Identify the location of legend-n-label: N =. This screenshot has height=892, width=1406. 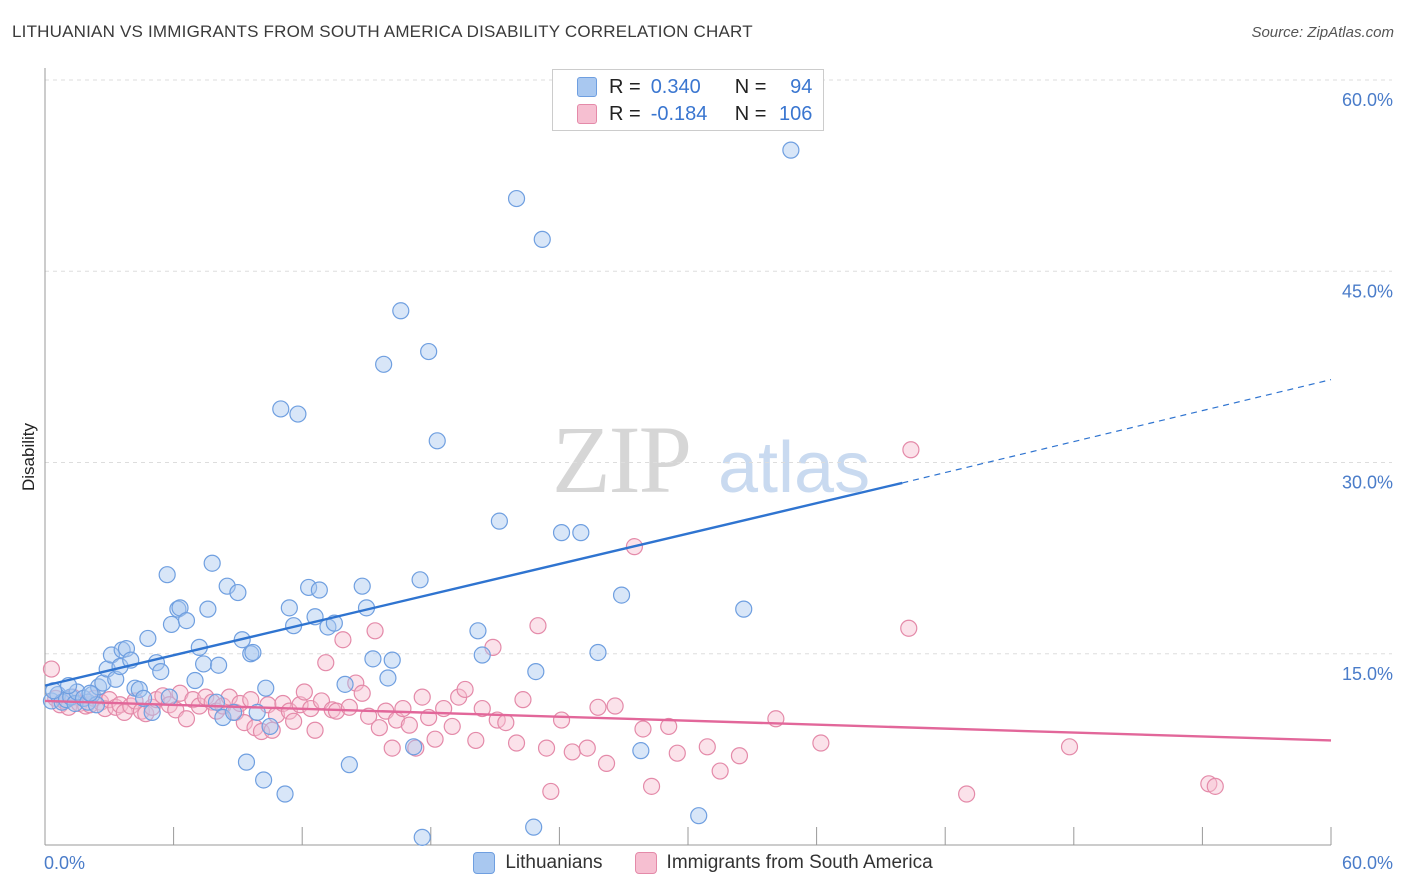
(750, 86).